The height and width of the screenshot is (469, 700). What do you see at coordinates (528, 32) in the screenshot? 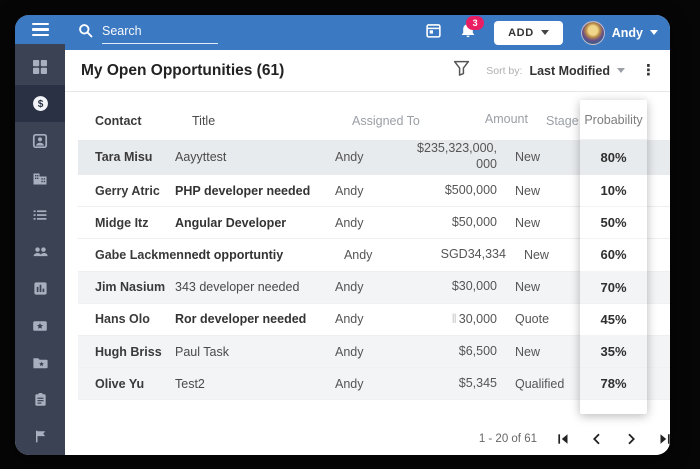
I see `add-button: ADD` at bounding box center [528, 32].